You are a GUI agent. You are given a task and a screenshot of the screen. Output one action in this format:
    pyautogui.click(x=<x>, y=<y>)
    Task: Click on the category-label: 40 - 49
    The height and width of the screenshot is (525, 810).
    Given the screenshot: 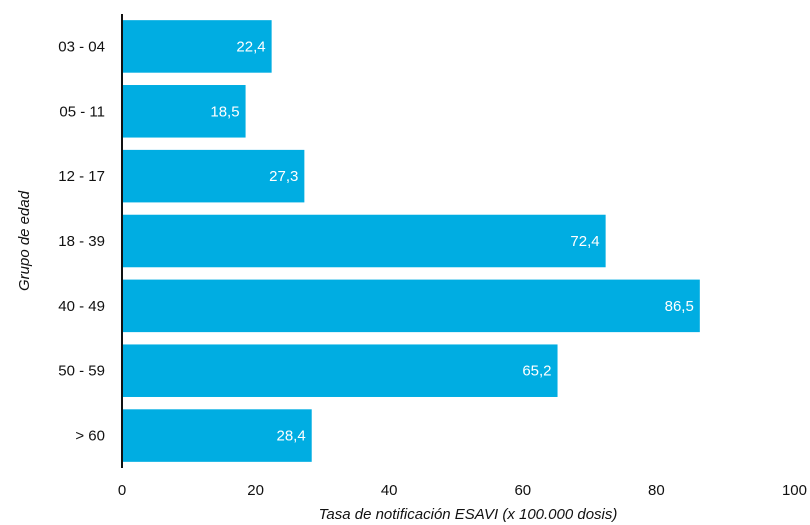 What is the action you would take?
    pyautogui.click(x=81, y=306)
    